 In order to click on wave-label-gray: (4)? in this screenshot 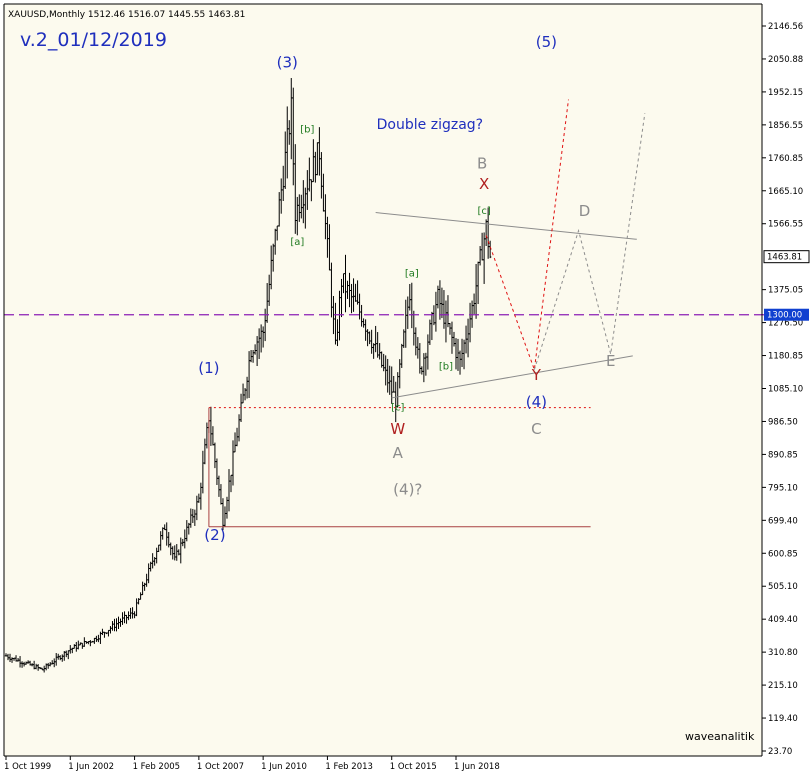, I will do `click(407, 489)`.